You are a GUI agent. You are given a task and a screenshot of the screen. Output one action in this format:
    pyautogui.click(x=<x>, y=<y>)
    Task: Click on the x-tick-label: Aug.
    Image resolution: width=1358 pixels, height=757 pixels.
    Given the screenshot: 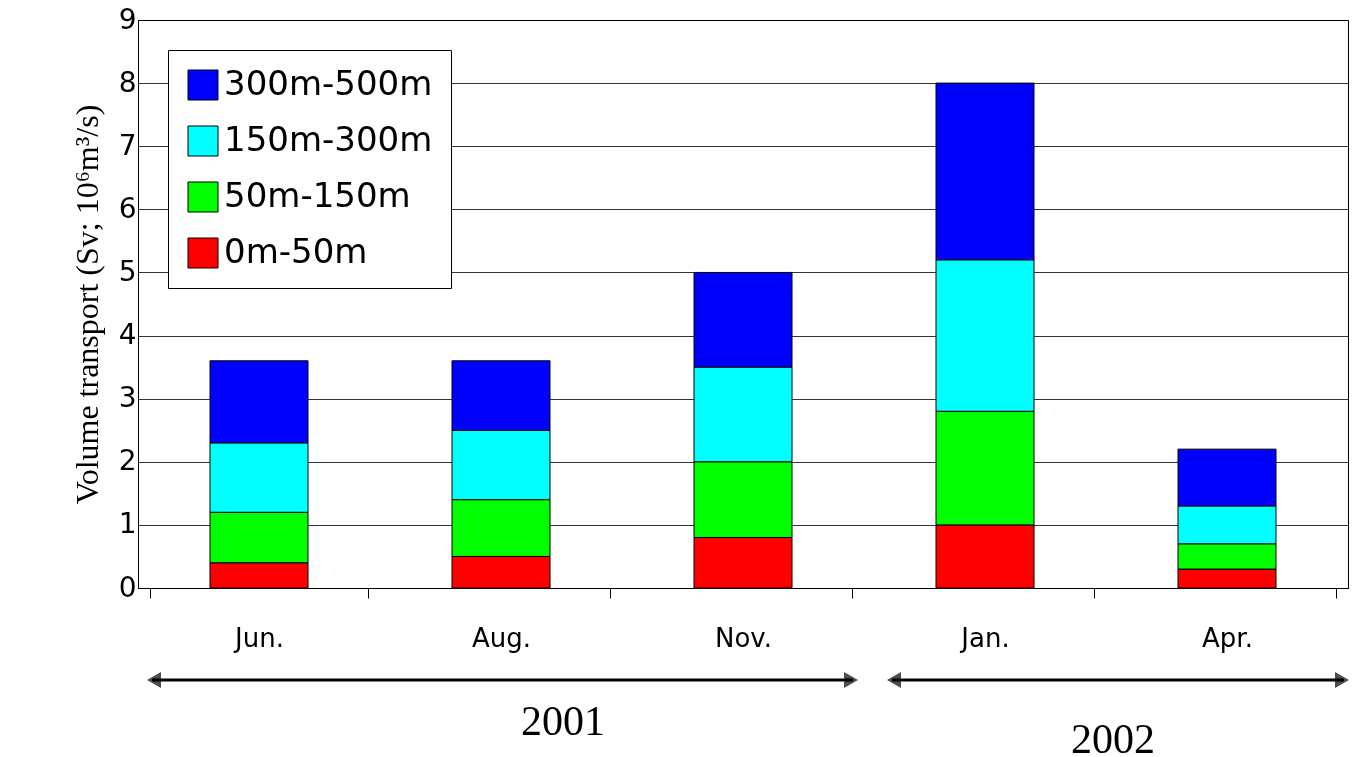 What is the action you would take?
    pyautogui.click(x=501, y=637)
    